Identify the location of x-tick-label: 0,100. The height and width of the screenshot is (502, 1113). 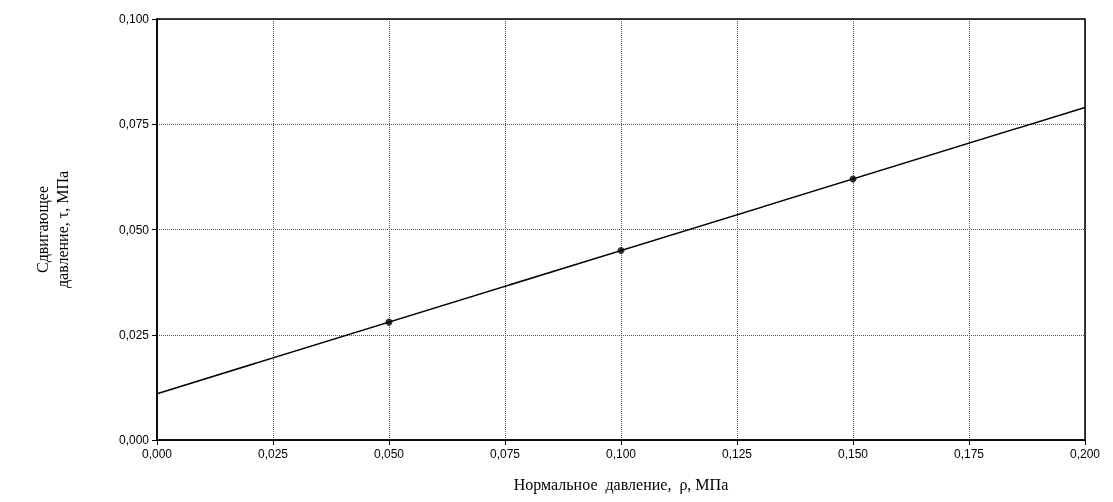
(621, 454).